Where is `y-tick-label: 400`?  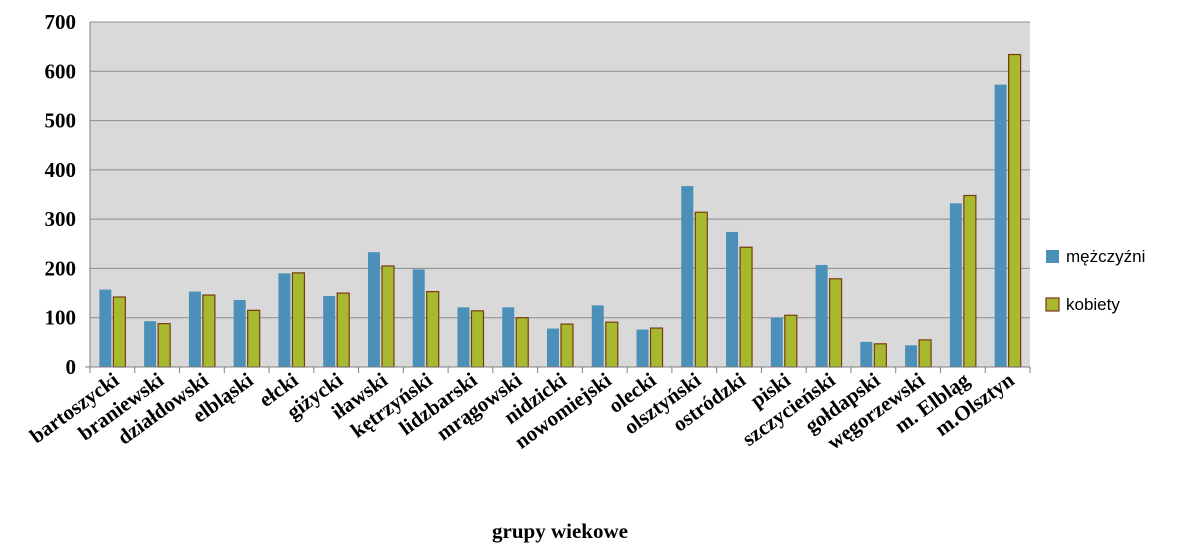
y-tick-label: 400 is located at coordinates (61, 170).